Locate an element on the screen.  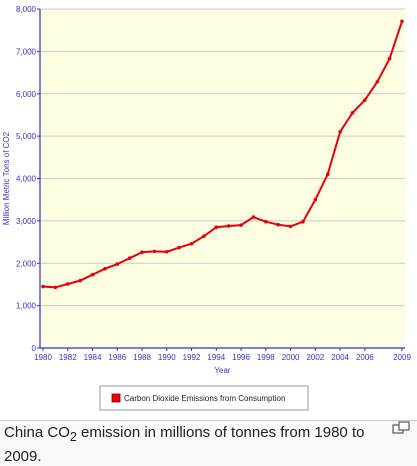
x-tick-label: 2000 is located at coordinates (291, 357).